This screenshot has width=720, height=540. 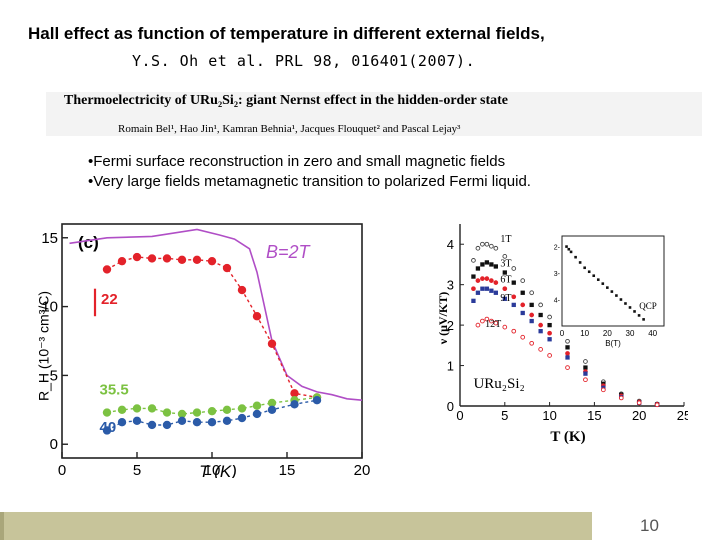 I want to click on inset-x-label: B(T), so click(x=613, y=343).